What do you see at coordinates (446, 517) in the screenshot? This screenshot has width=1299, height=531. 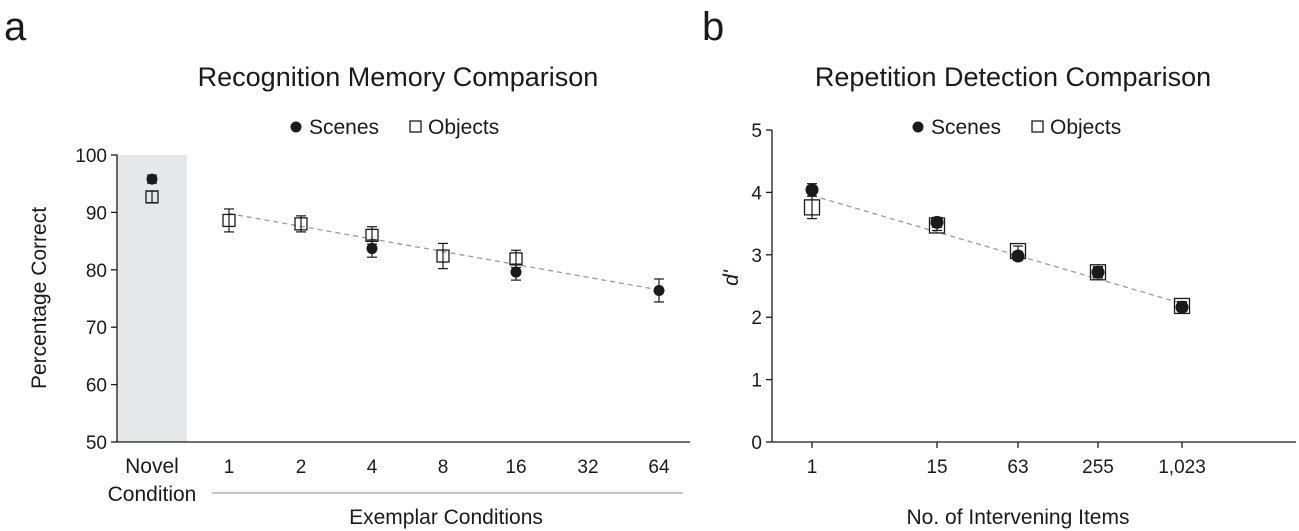 I see `panel-a-x-axis-label: Exemplar Conditions` at bounding box center [446, 517].